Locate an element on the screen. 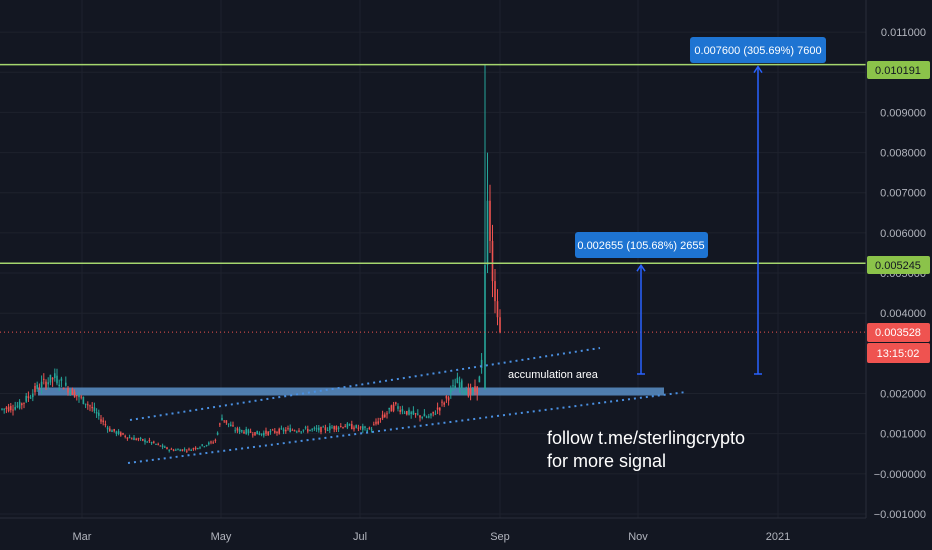 This screenshot has width=932, height=550. measure-tag-lower-text: 0.002655 (105.68%) 2655 is located at coordinates (640, 246).